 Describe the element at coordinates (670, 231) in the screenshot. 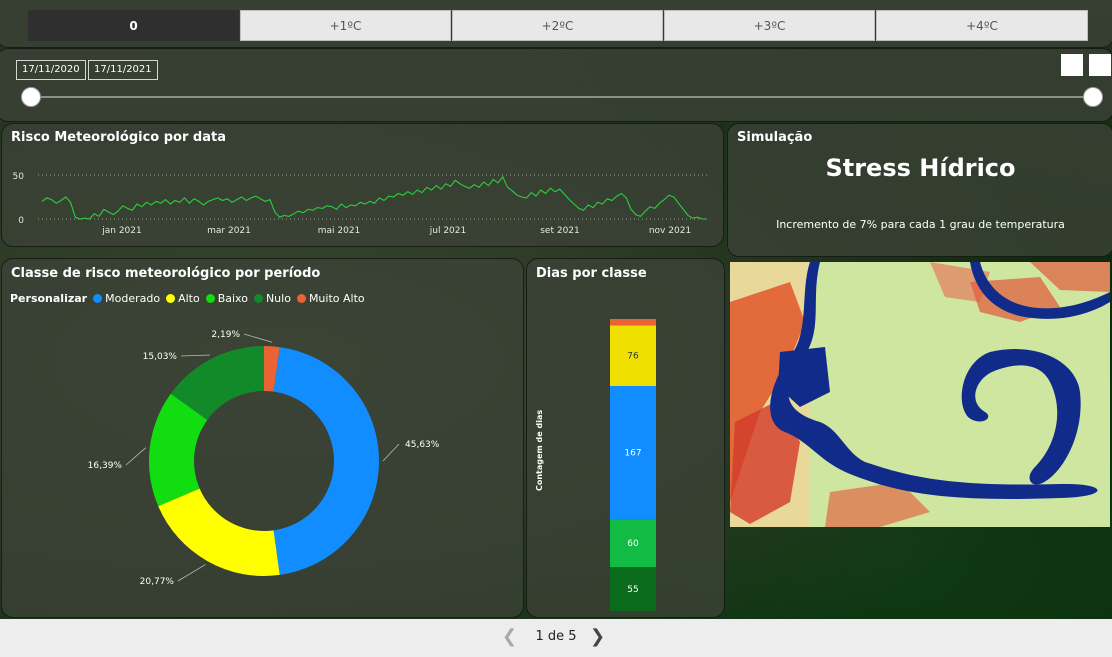

I see `x-tick-label: nov 2021` at that location.